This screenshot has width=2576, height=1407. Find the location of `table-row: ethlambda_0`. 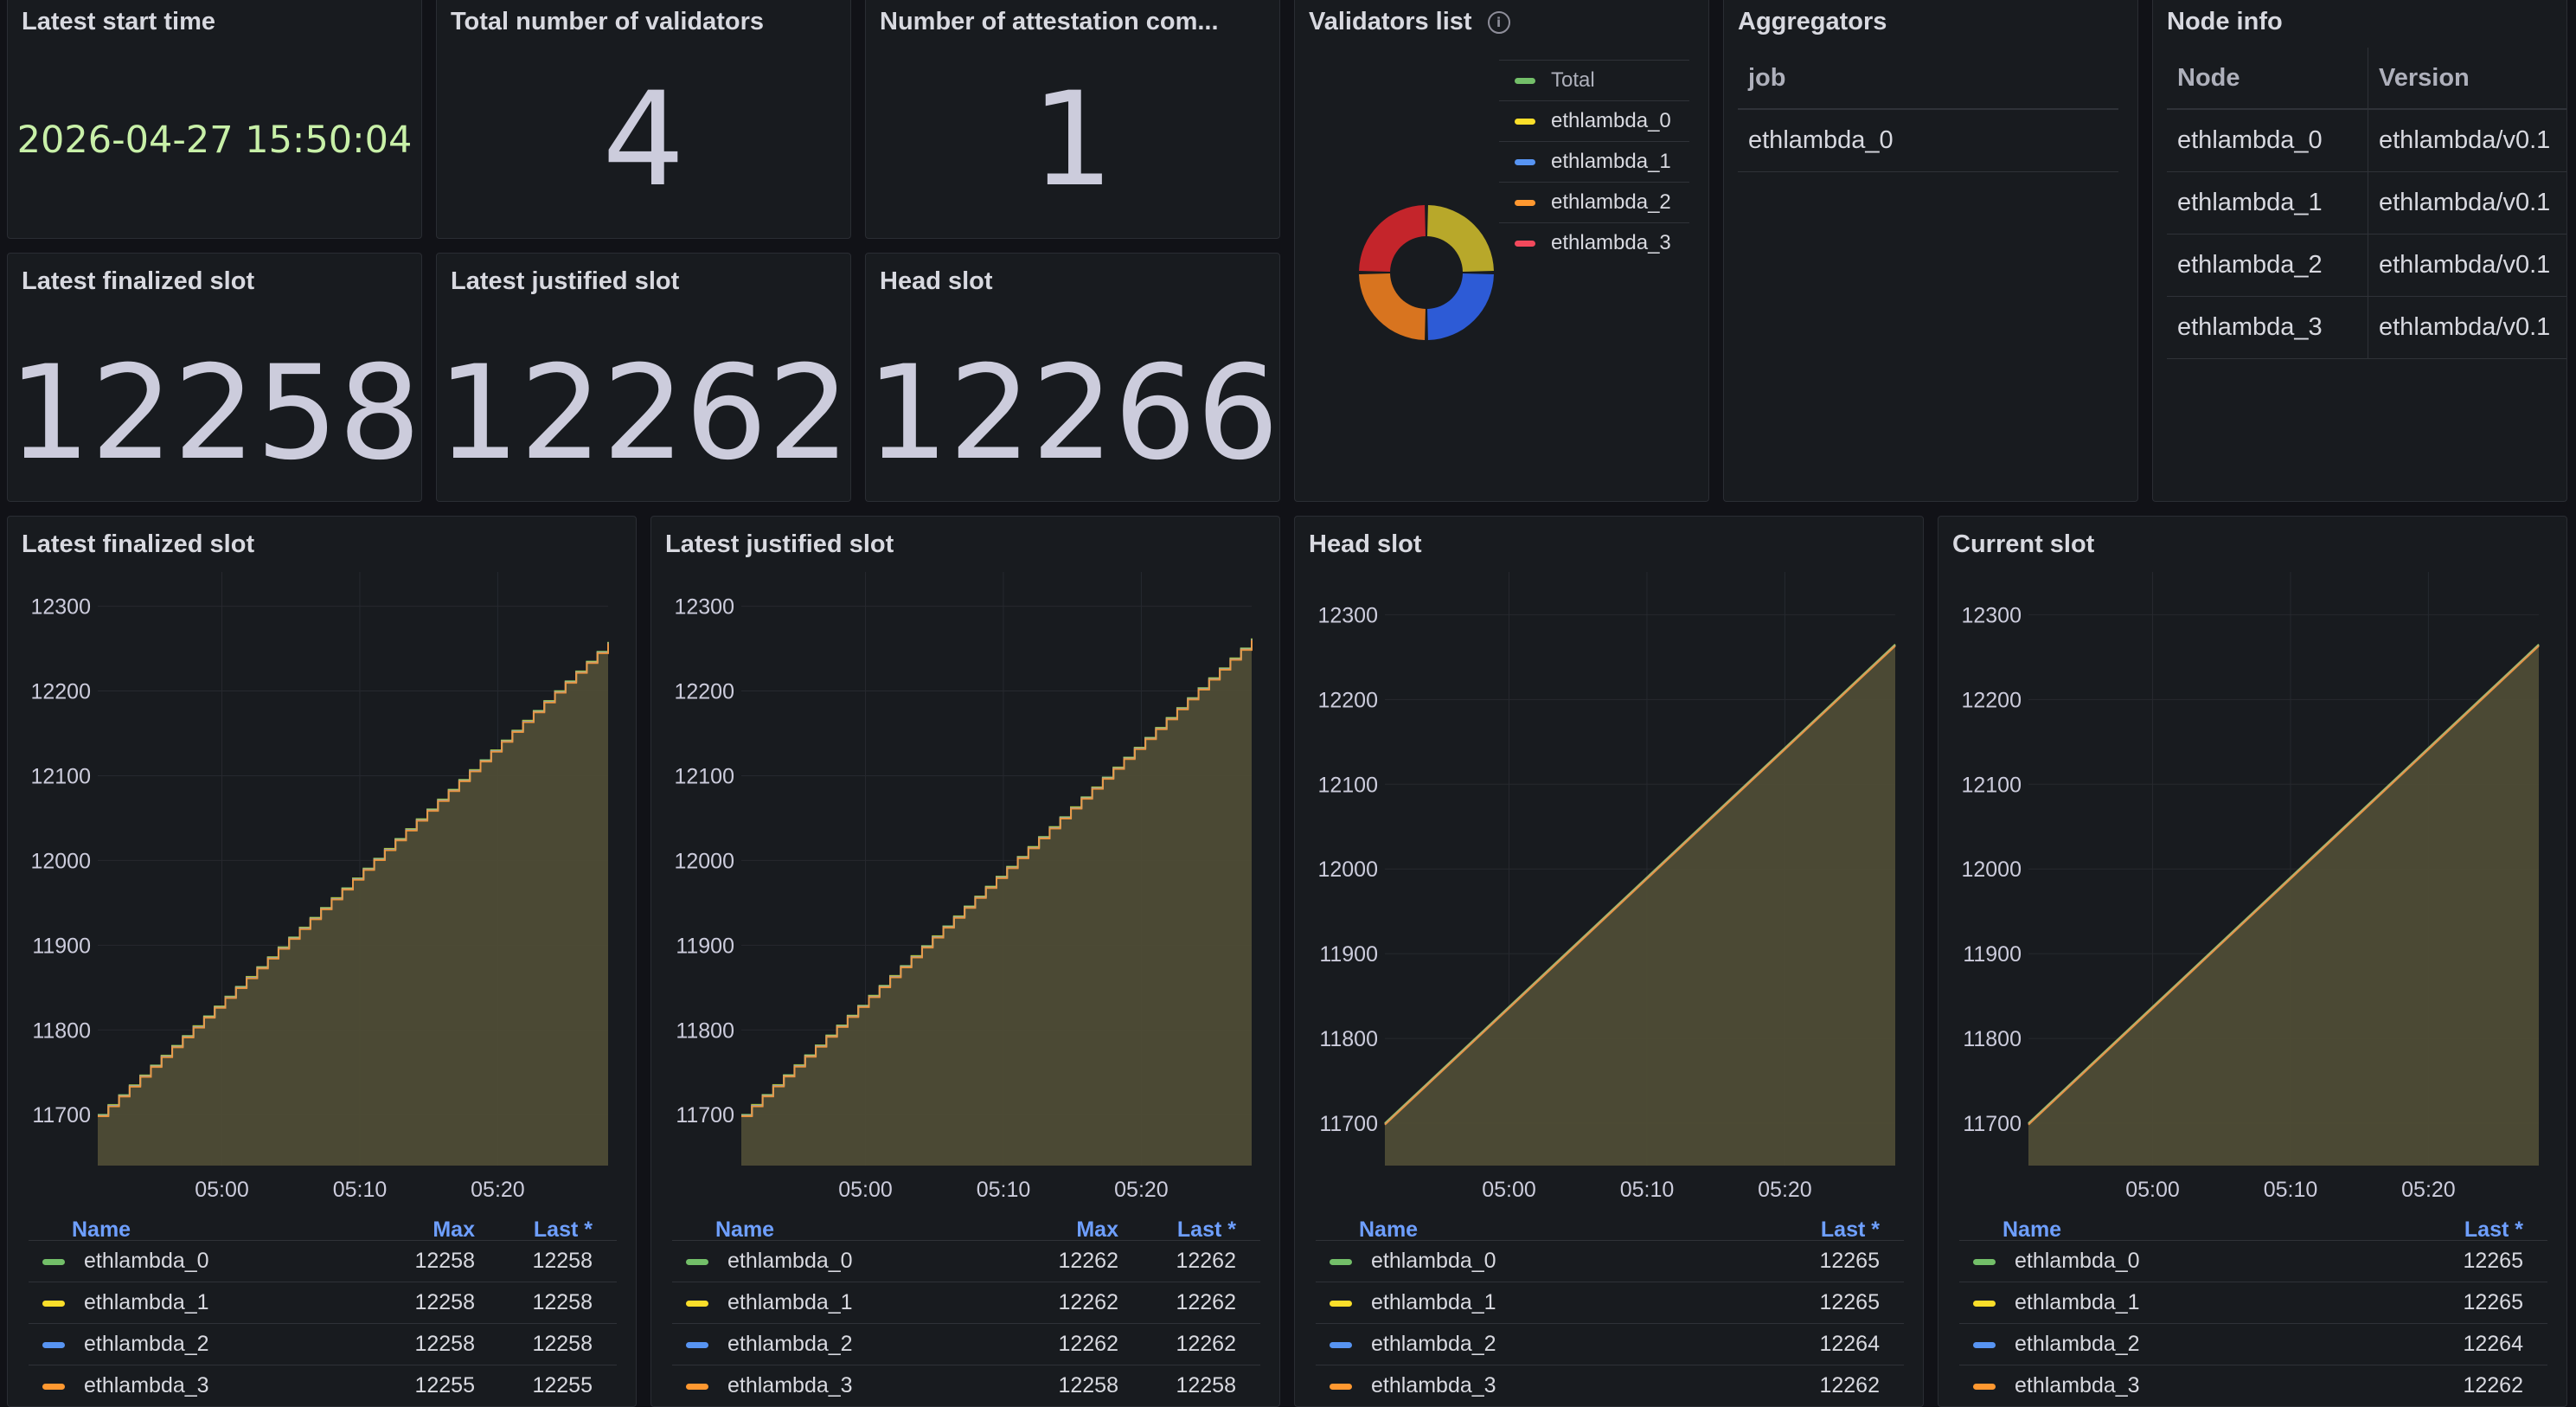

table-row: ethlambda_0 is located at coordinates (1928, 140).